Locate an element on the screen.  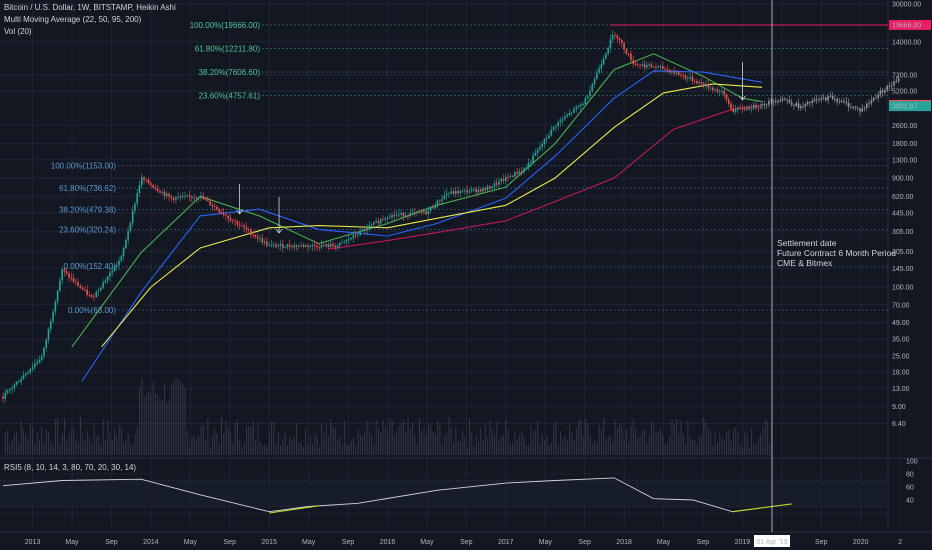
ma-line is located at coordinates (545, 177).